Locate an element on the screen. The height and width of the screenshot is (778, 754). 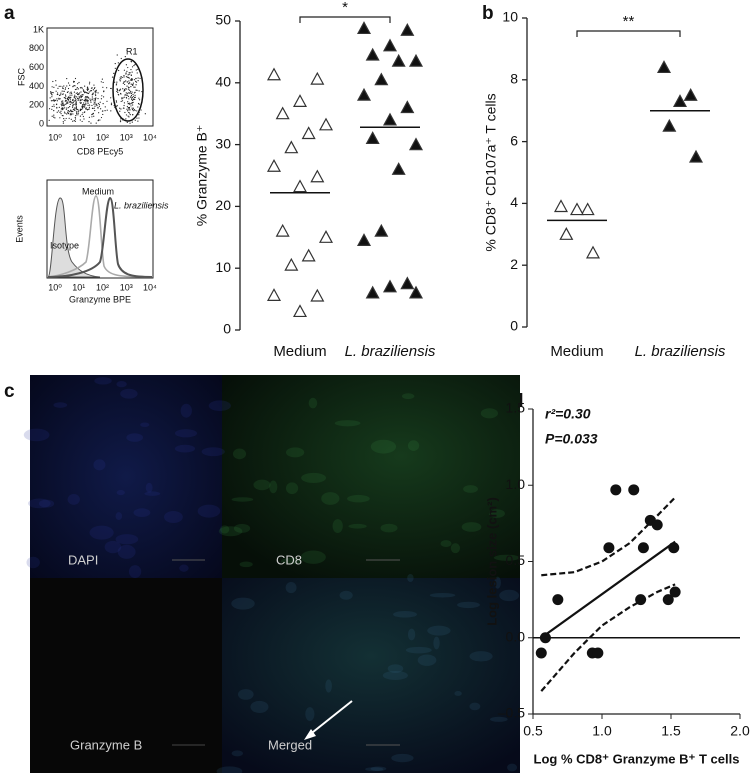
y-tick-label: 8 is located at coordinates (514, 79).